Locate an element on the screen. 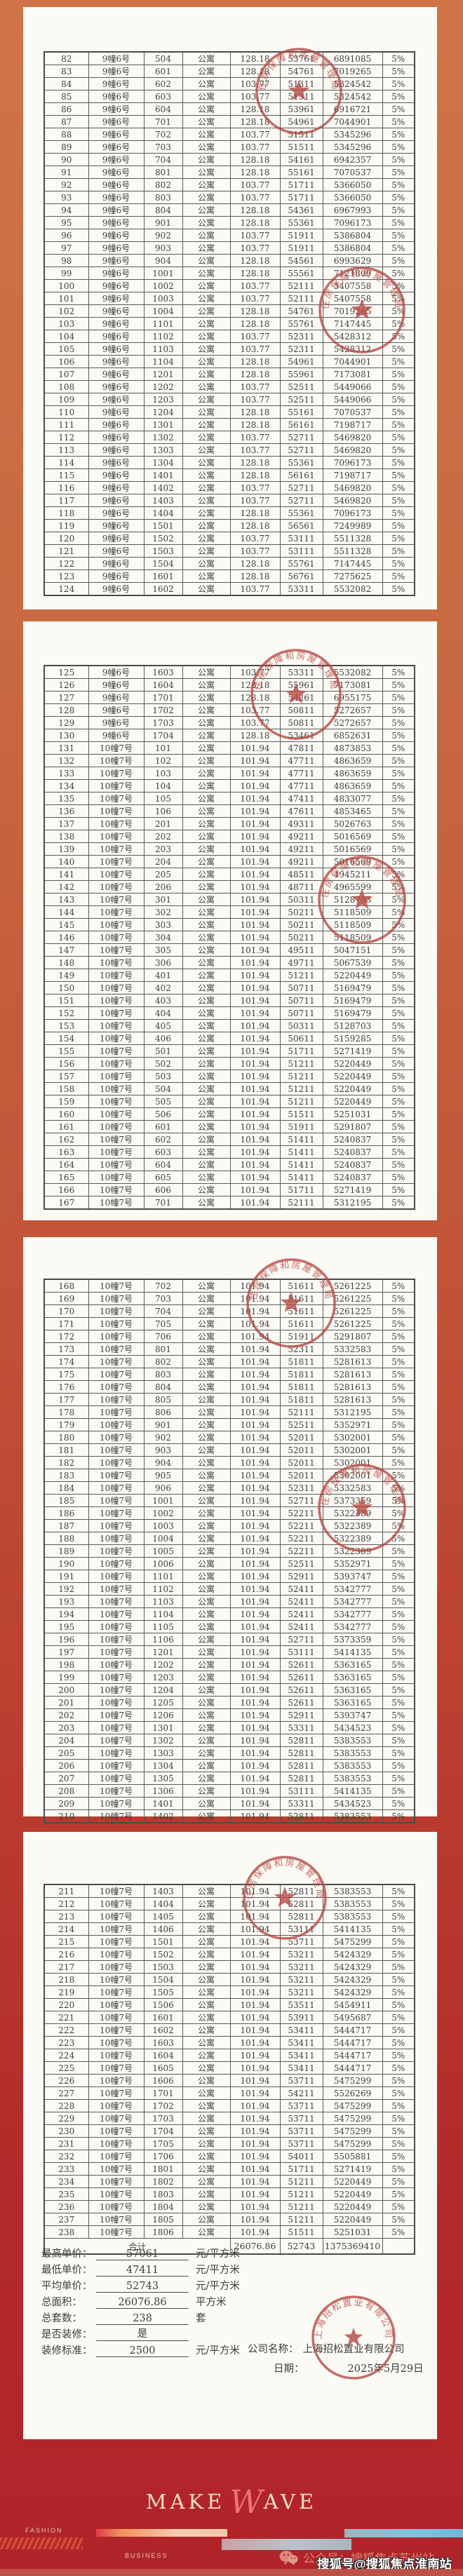  table-row: 152 10幢7号 404 公寓 101.94 50711 5169479 5% is located at coordinates (229, 1013).